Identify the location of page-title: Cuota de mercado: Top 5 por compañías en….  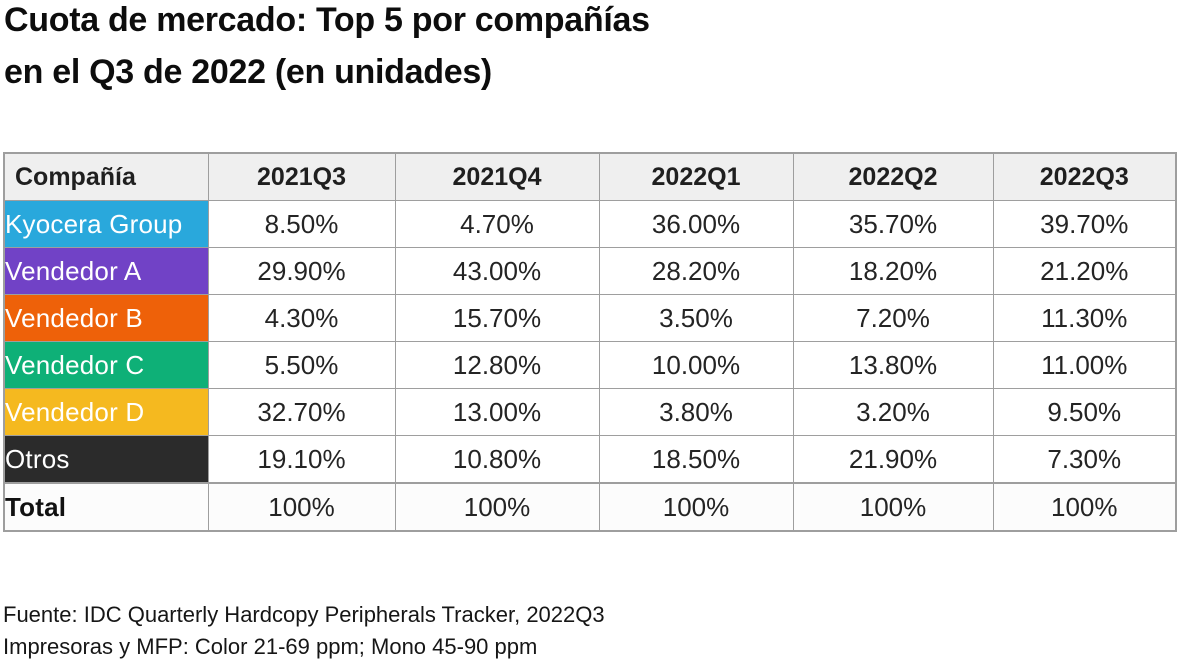
(327, 49).